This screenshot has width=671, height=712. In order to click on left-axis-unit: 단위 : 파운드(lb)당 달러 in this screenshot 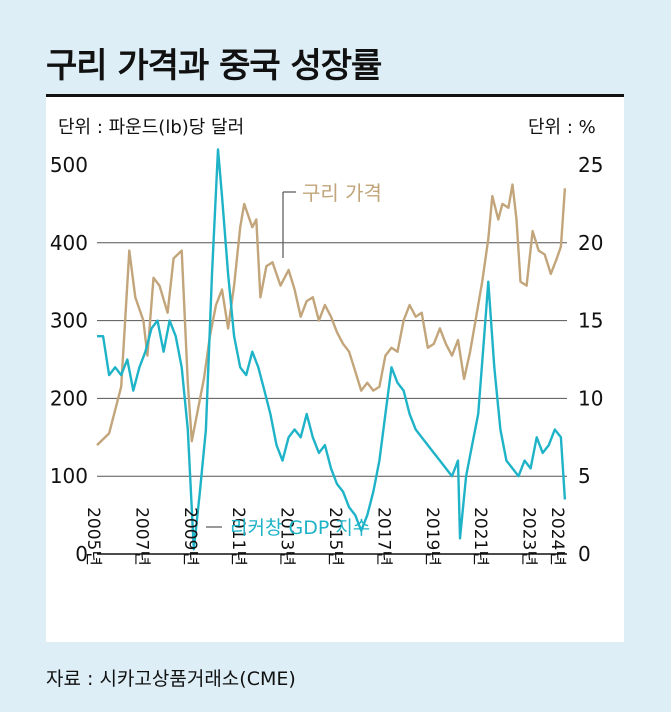, I will do `click(151, 127)`.